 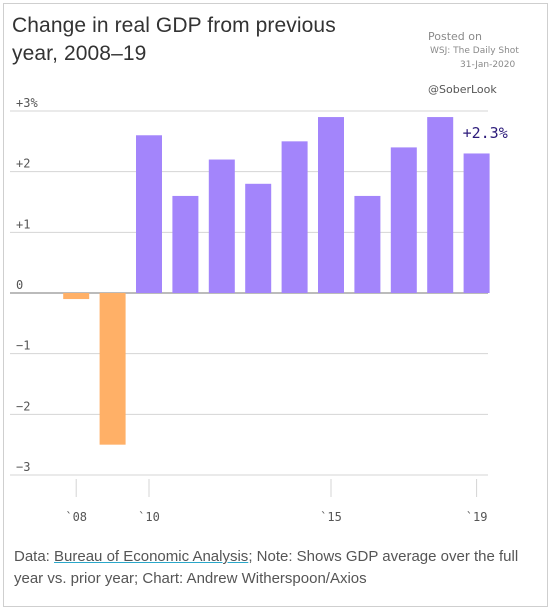 I want to click on bar-2011, so click(x=185, y=244).